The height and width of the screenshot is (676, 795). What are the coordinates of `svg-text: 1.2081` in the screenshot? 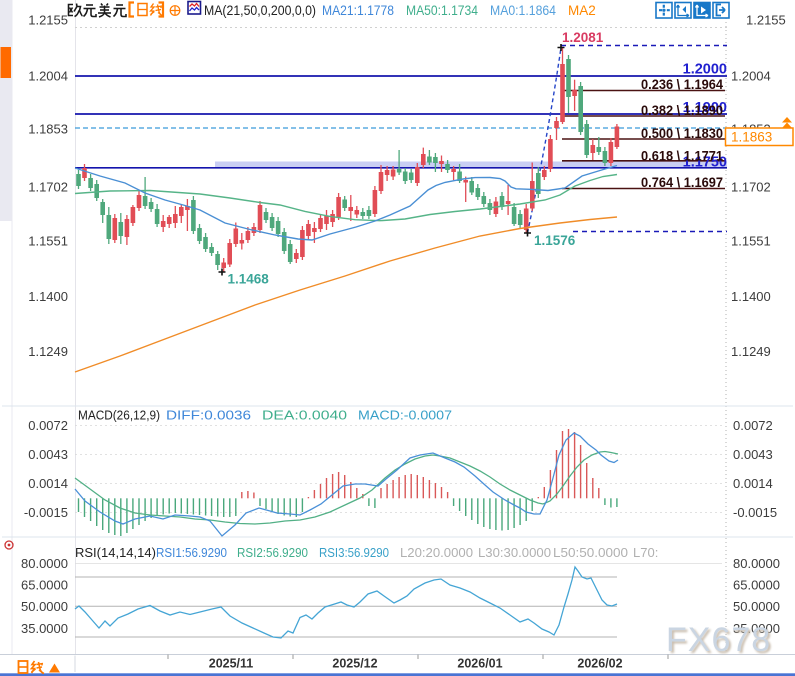 It's located at (583, 37).